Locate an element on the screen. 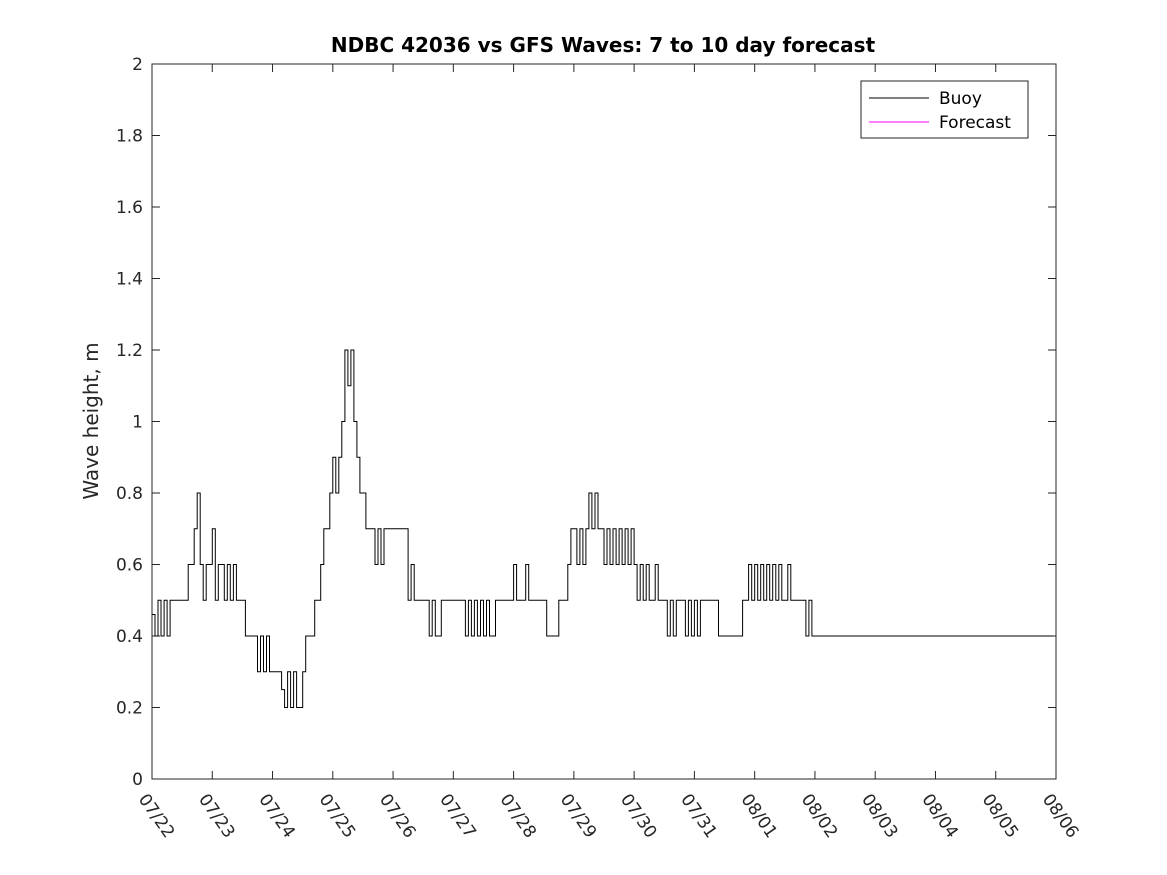 This screenshot has width=1167, height=875. x-tick-label: 07/22 is located at coordinates (156, 816).